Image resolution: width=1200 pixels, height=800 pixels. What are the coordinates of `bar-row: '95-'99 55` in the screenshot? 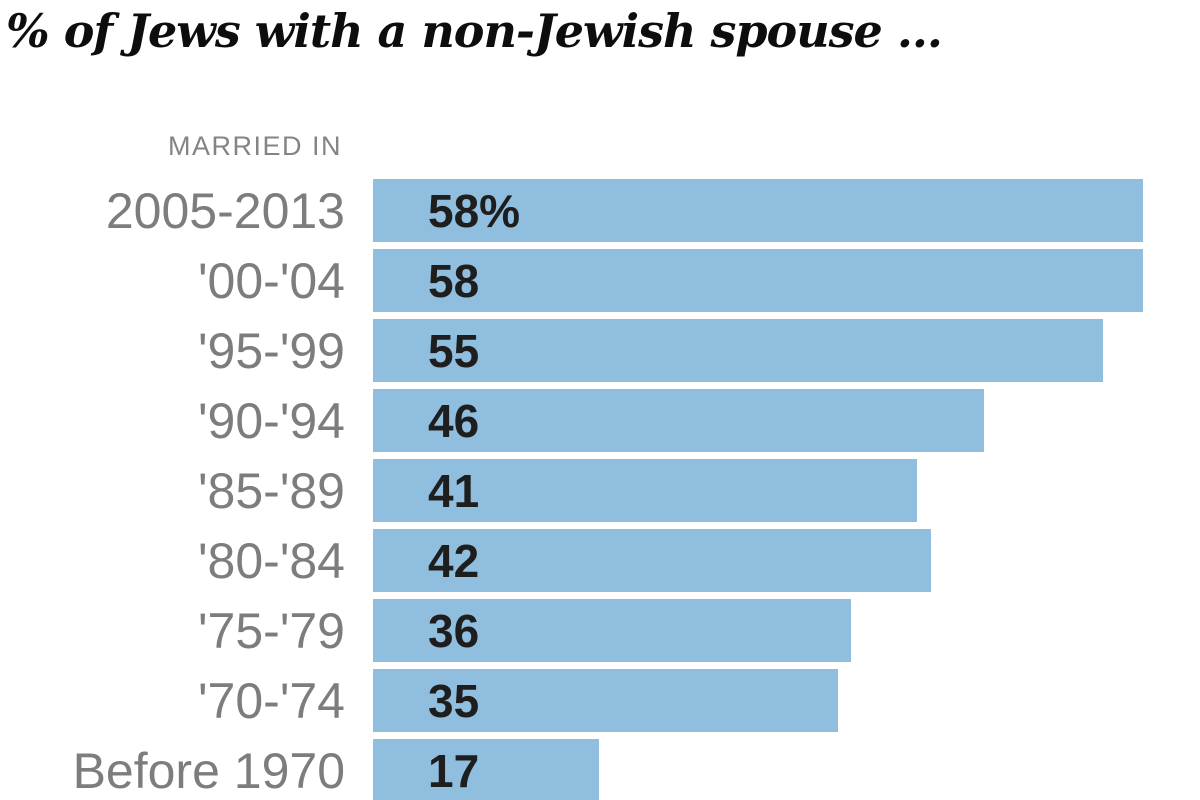 It's located at (600, 350).